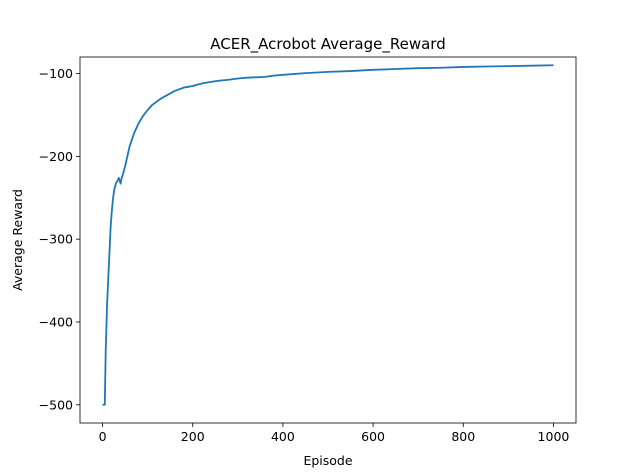  Describe the element at coordinates (373, 436) in the screenshot. I see `x-tick-label: 600` at that location.